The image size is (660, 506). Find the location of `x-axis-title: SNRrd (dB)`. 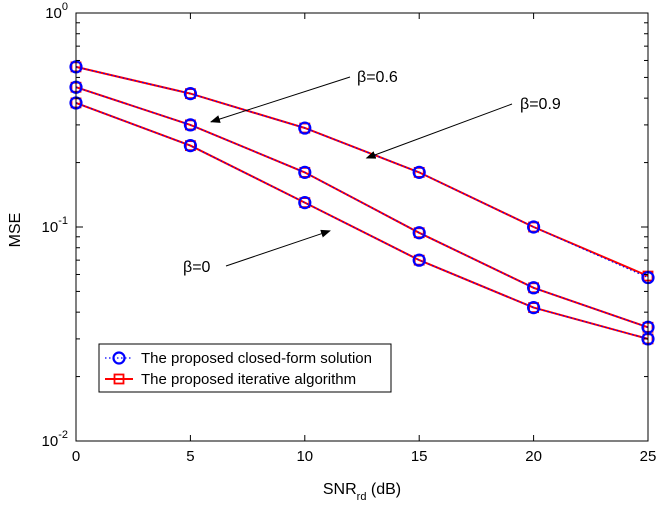

x-axis-title: SNRrd (dB) is located at coordinates (362, 492).